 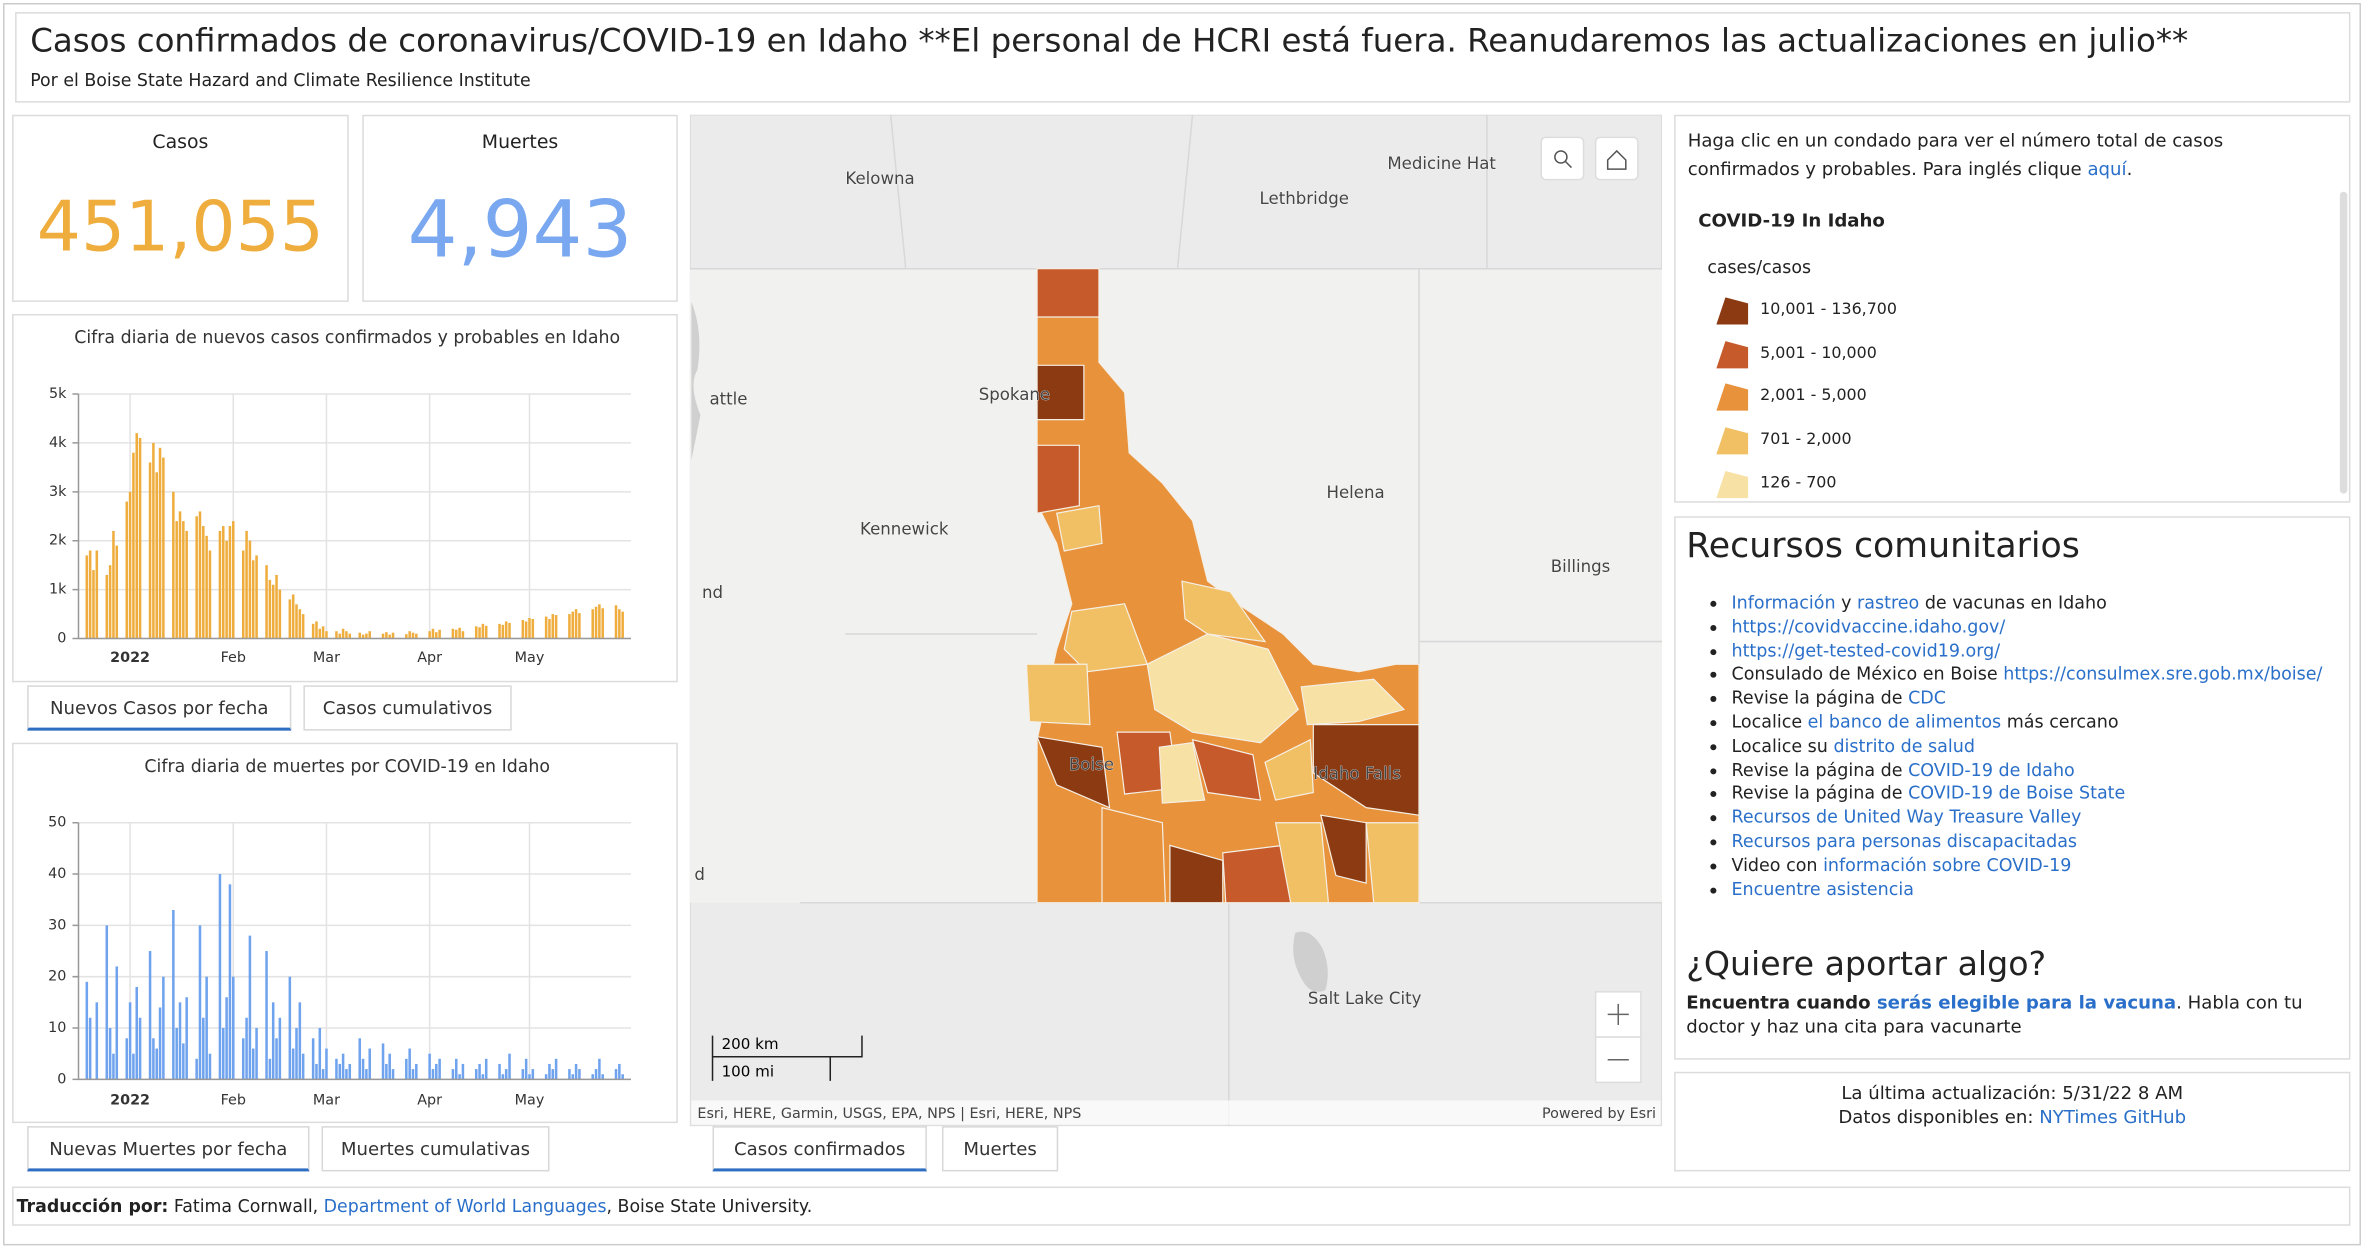 What do you see at coordinates (465, 1206) in the screenshot?
I see `link: Department of World Languages` at bounding box center [465, 1206].